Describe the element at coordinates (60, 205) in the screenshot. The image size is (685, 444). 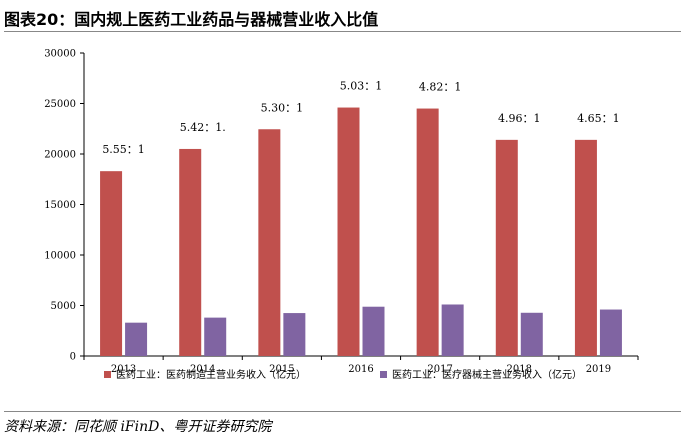
I see `y-tick-label: 15000` at that location.